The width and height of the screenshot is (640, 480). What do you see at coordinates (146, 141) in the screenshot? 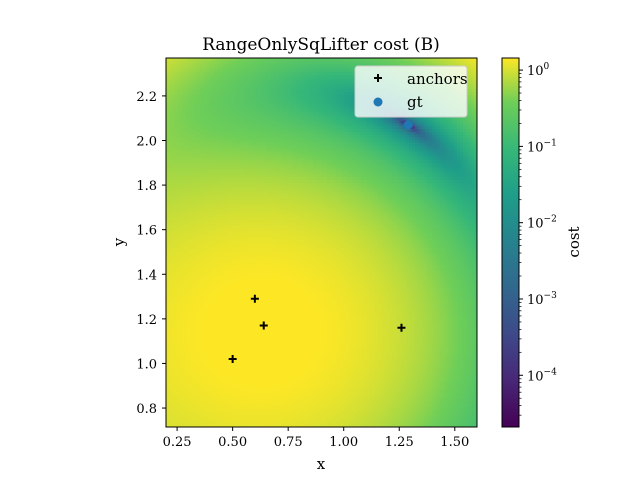
I see `y-tick-label: 2.0` at bounding box center [146, 141].